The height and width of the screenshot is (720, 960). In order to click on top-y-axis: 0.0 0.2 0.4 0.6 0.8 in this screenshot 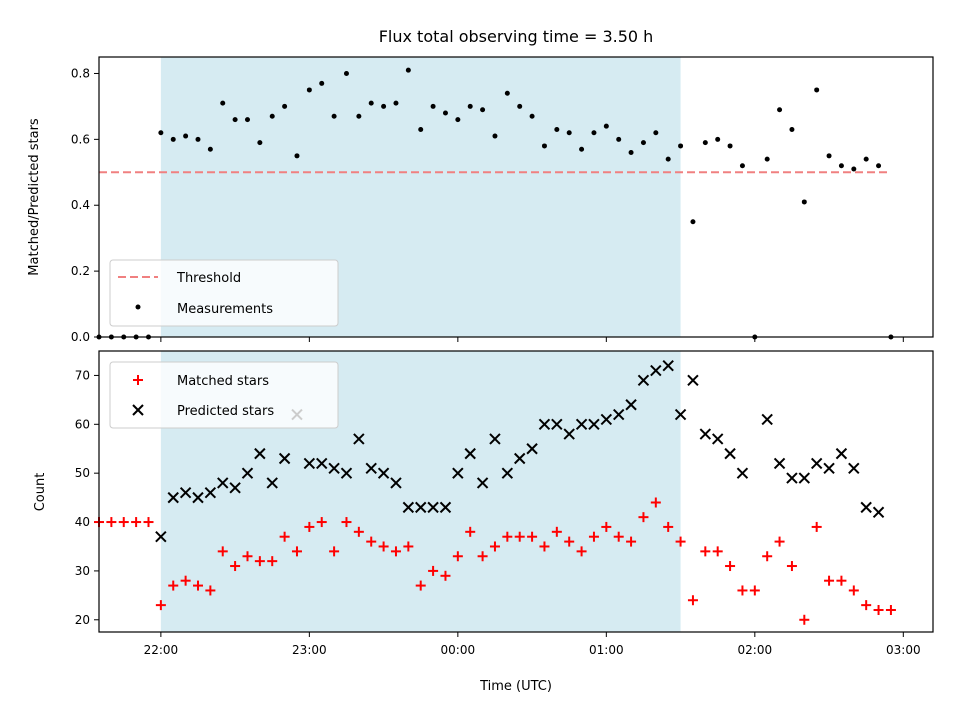, I will do `click(85, 205)`.